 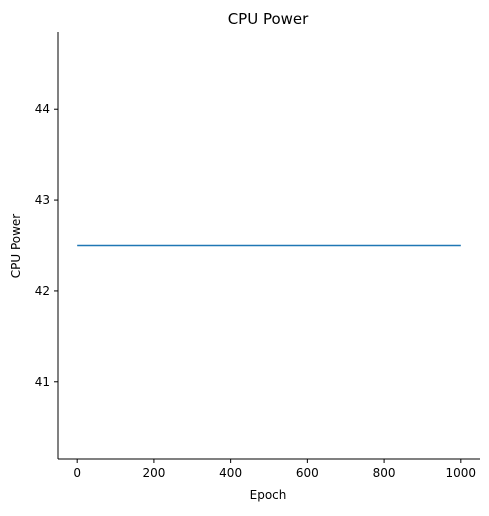 What do you see at coordinates (384, 473) in the screenshot?
I see `x-tick-label: 800` at bounding box center [384, 473].